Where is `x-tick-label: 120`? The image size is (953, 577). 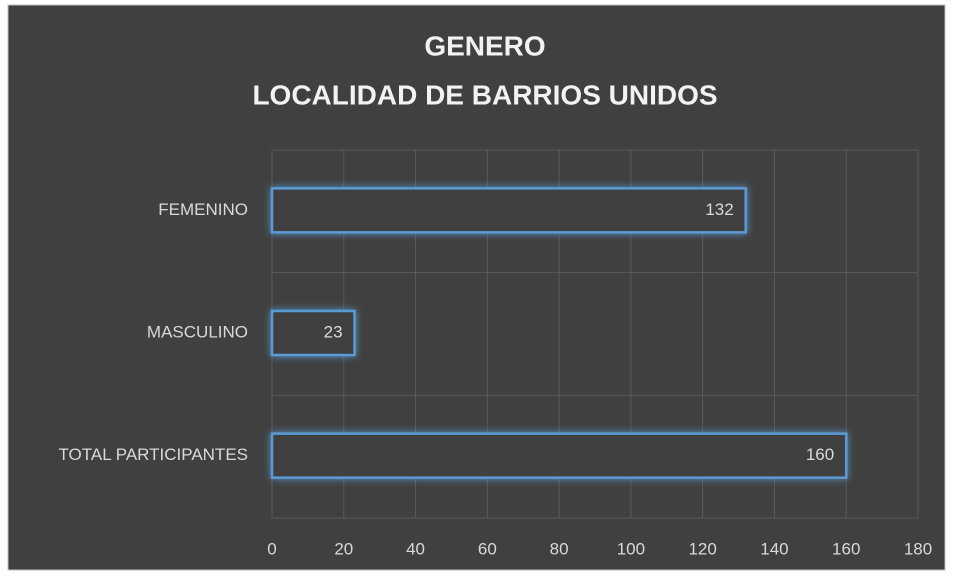
x-tick-label: 120 is located at coordinates (702, 548).